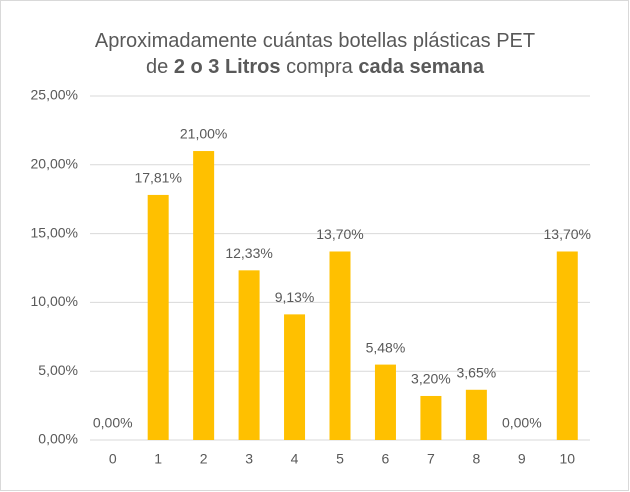 The height and width of the screenshot is (492, 630). I want to click on y-tick-label: 5,00%, so click(58, 370).